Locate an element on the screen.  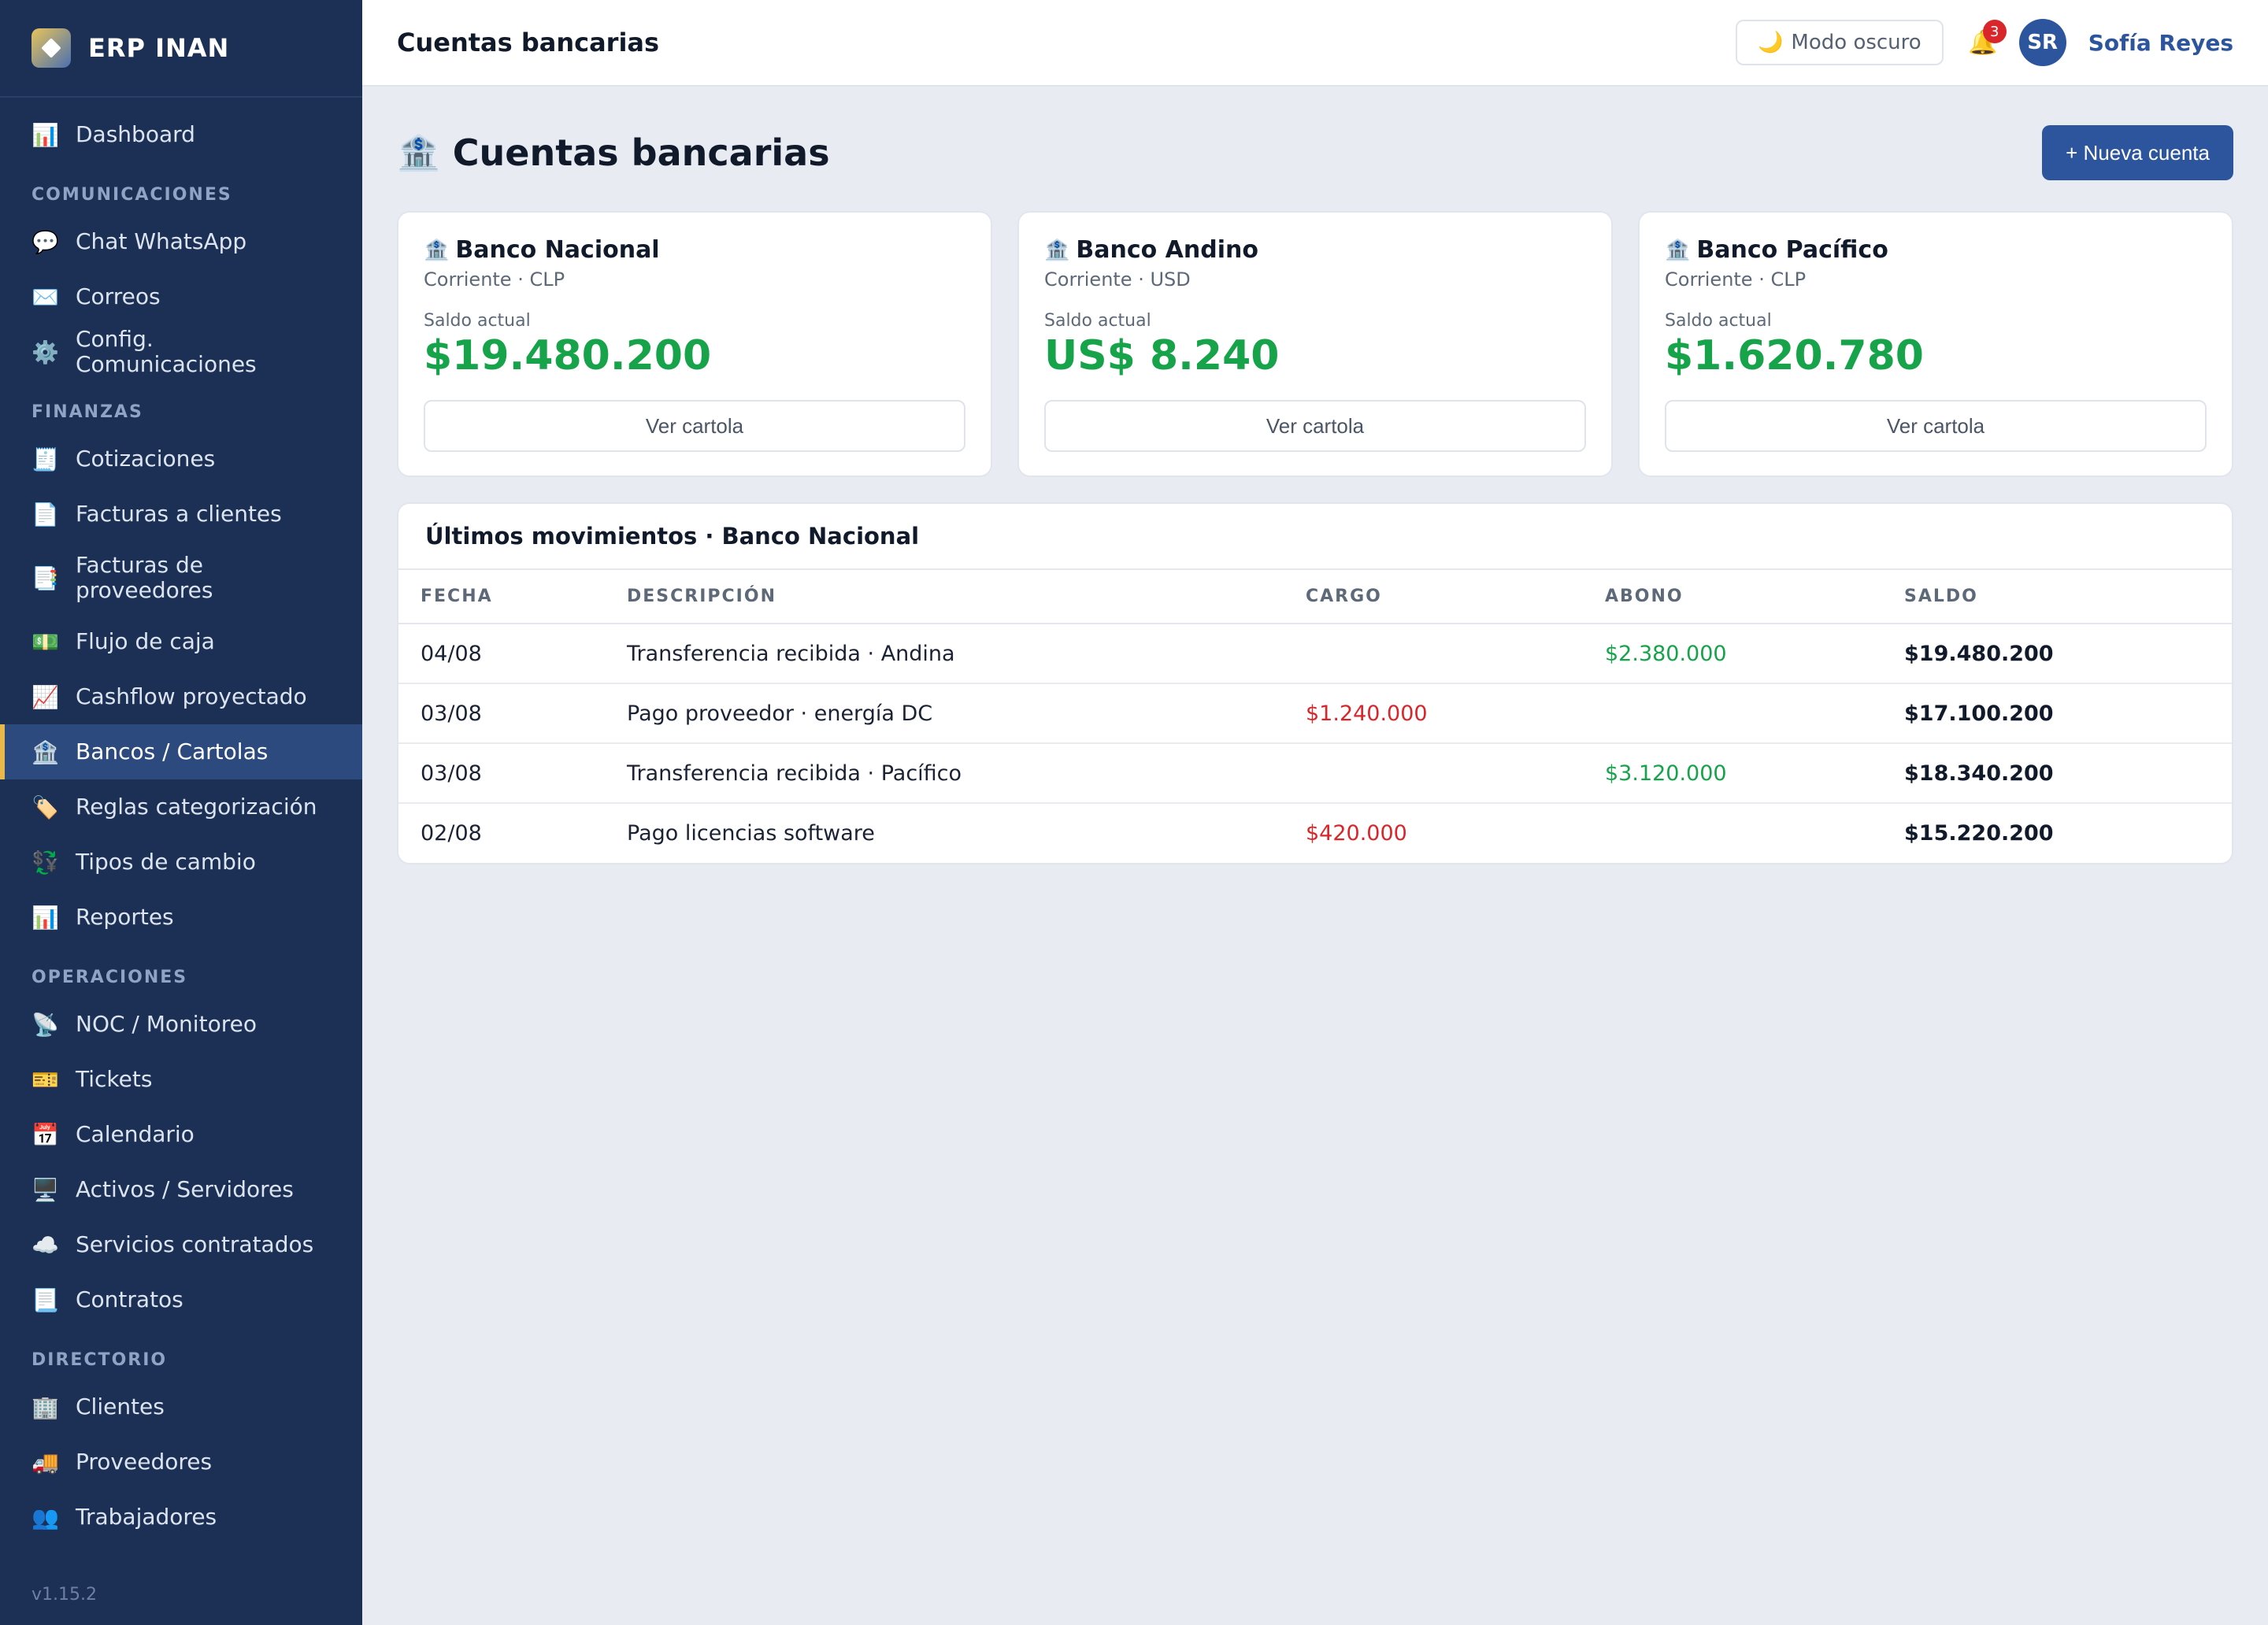
sidebar-item-label: Correos is located at coordinates (118, 296).